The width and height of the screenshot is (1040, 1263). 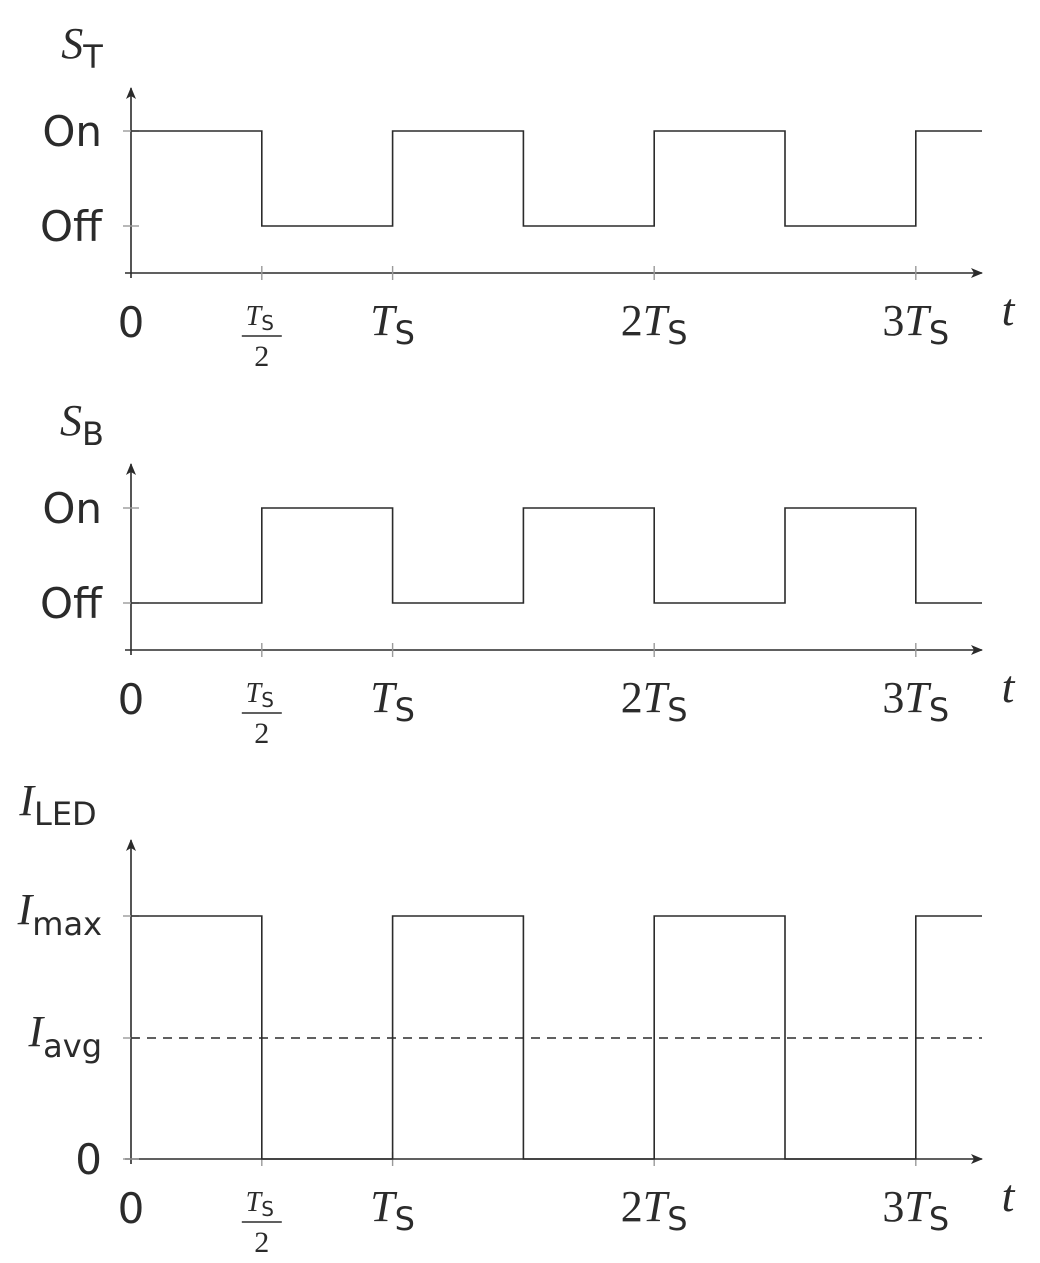 I want to click on panel-title-iled: ILED, so click(x=57, y=804).